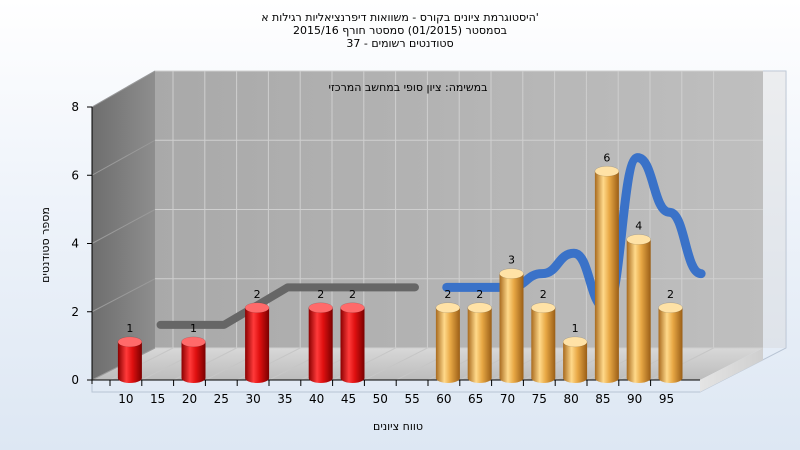 The height and width of the screenshot is (450, 800). What do you see at coordinates (407, 87) in the screenshot?
I see `chart-annotation: במשימה: ציון סופי במחשב המרכזי` at bounding box center [407, 87].